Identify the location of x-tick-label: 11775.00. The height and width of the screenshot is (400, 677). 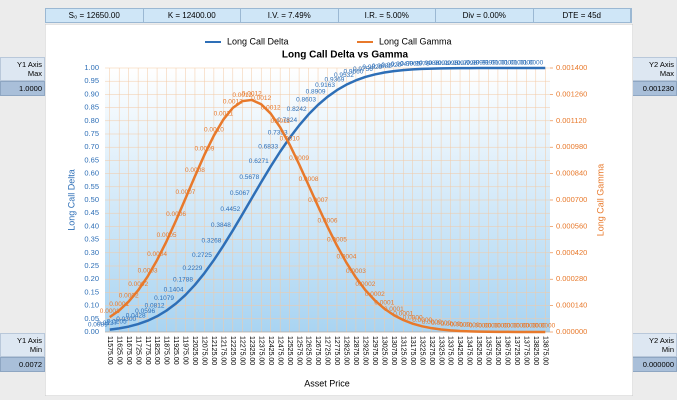
(147, 350).